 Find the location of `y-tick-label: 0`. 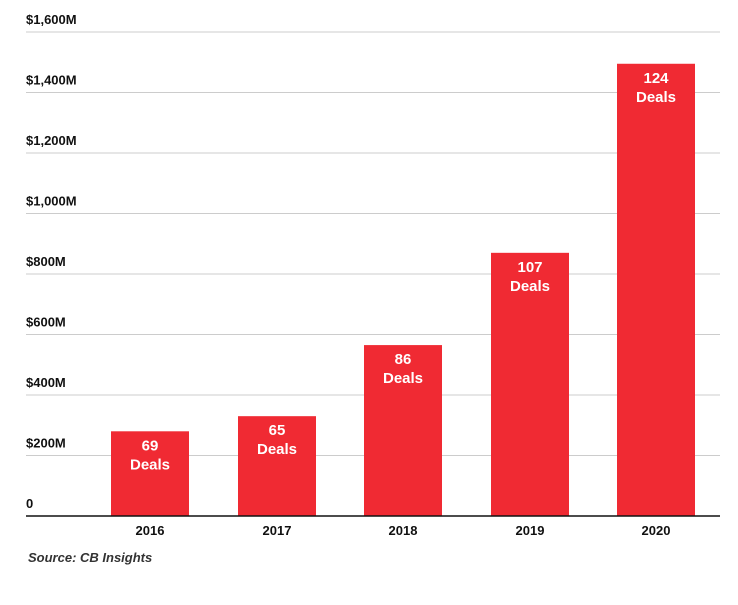

y-tick-label: 0 is located at coordinates (29, 503).